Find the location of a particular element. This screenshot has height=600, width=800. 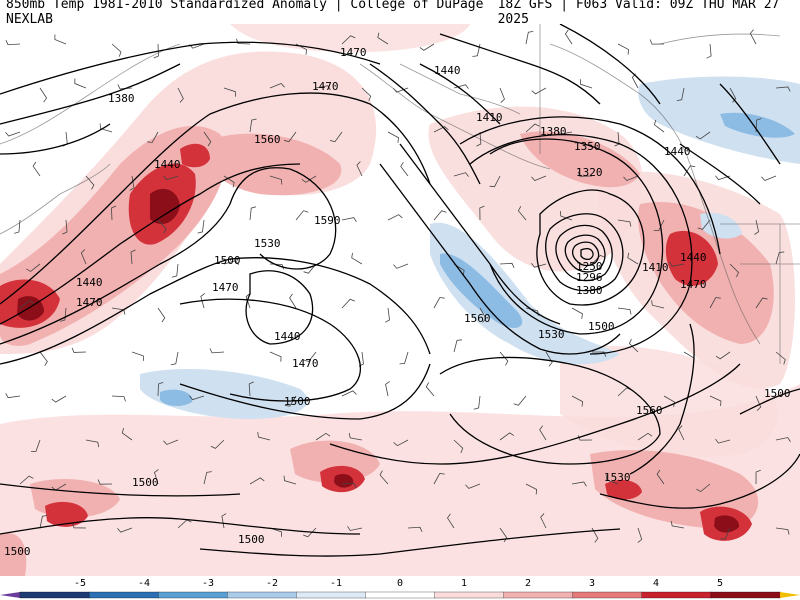

contour-label: 1380 is located at coordinates (121, 98).